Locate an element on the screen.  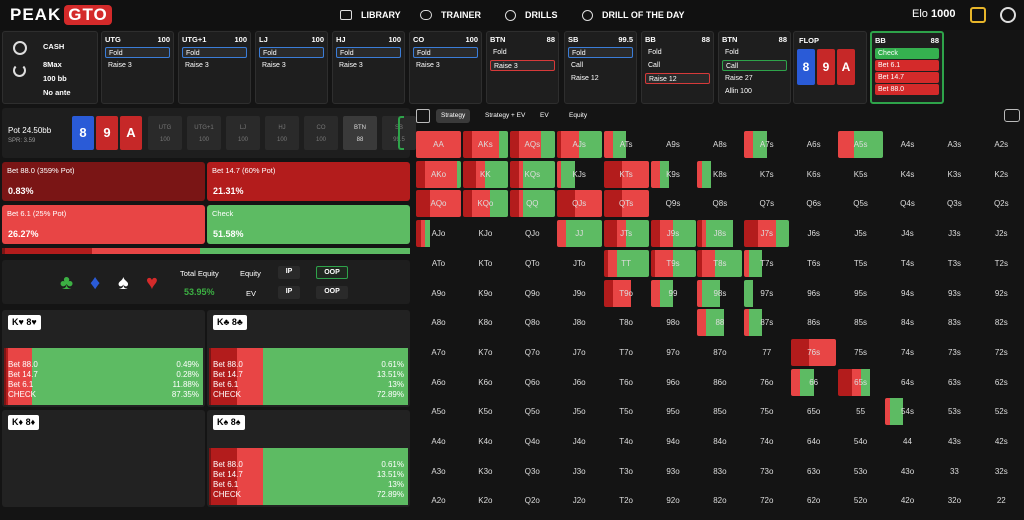
hand-cell: Q8s is located at coordinates (719, 203).